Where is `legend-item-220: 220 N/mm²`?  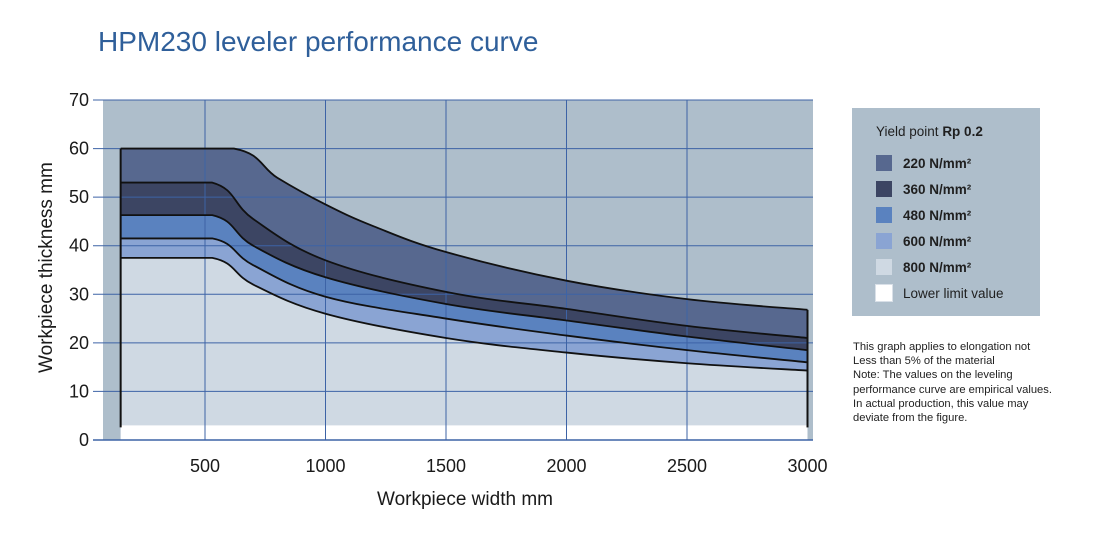 legend-item-220: 220 N/mm² is located at coordinates (923, 163).